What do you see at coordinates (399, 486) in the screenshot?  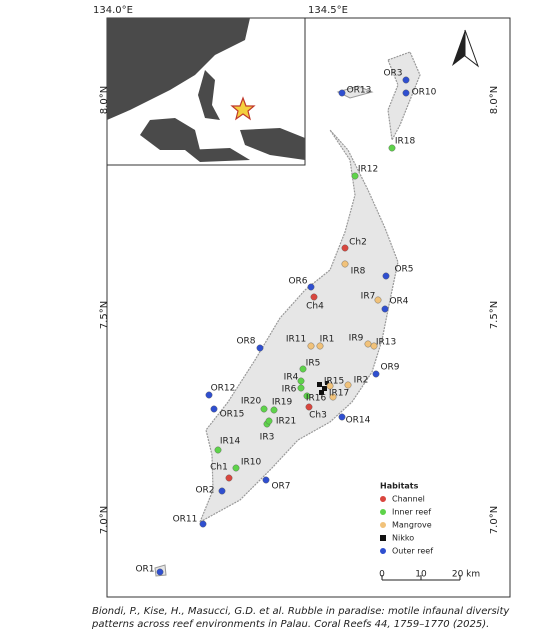 I see `legend-title: Habitats` at bounding box center [399, 486].